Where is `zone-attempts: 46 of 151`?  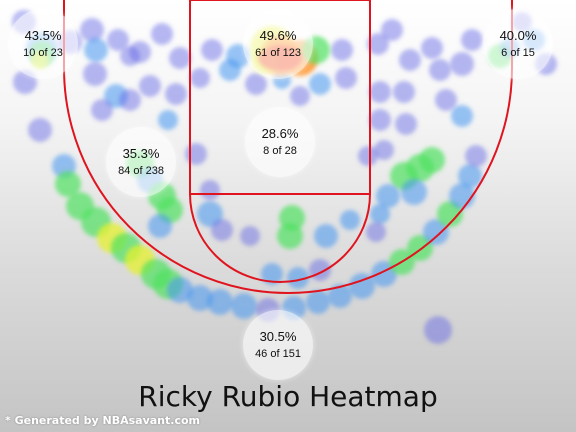 zone-attempts: 46 of 151 is located at coordinates (278, 353).